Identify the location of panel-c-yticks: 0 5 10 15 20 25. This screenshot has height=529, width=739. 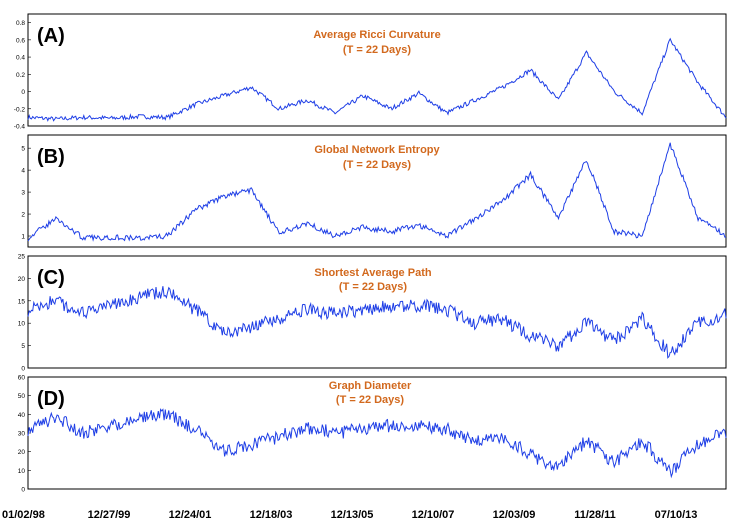
(24, 313).